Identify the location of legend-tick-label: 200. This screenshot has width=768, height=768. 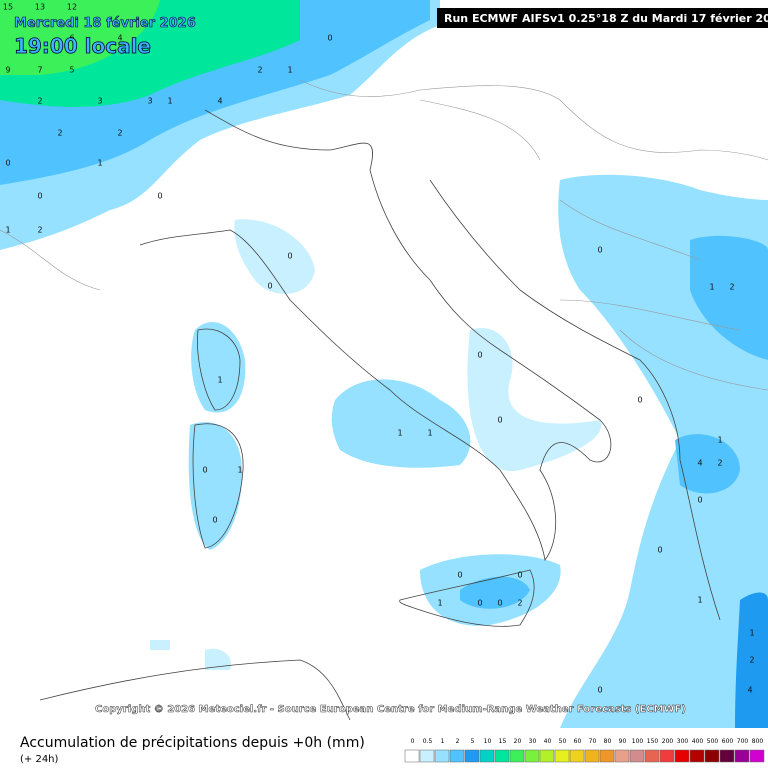
(668, 741).